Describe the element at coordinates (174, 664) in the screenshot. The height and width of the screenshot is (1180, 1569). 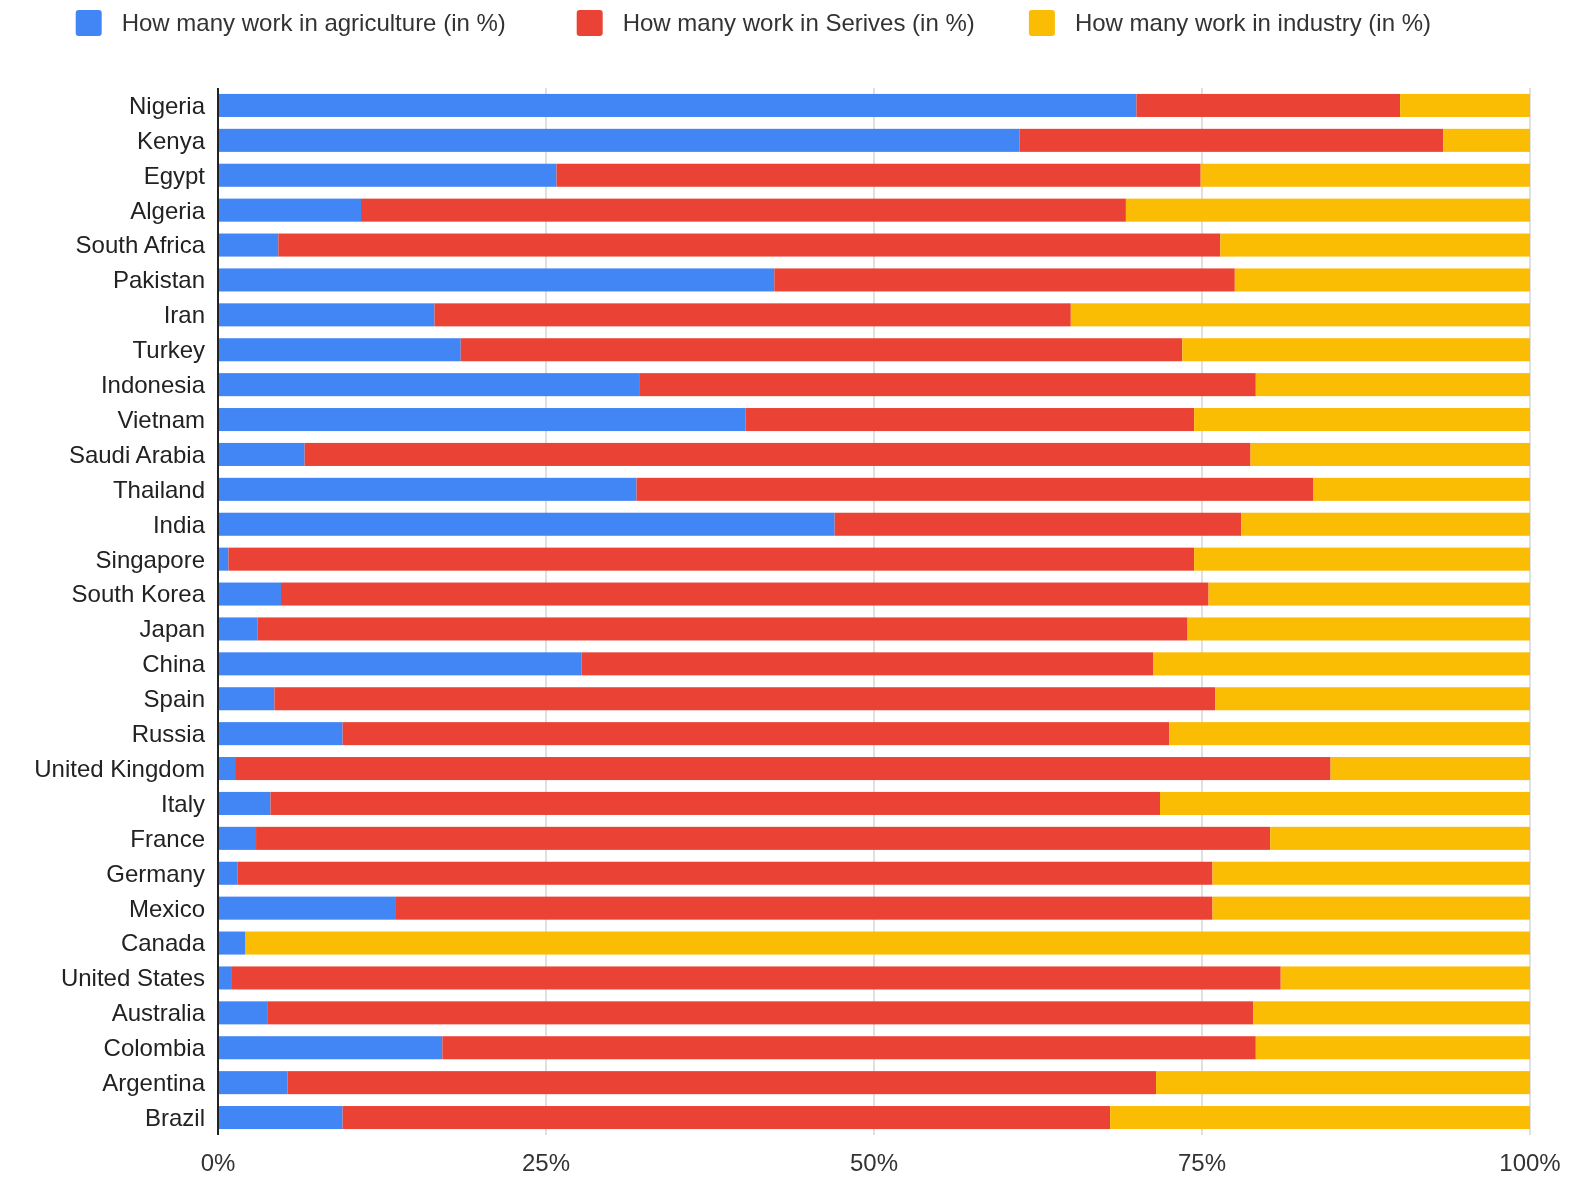
I see `y-tick-label: China` at that location.